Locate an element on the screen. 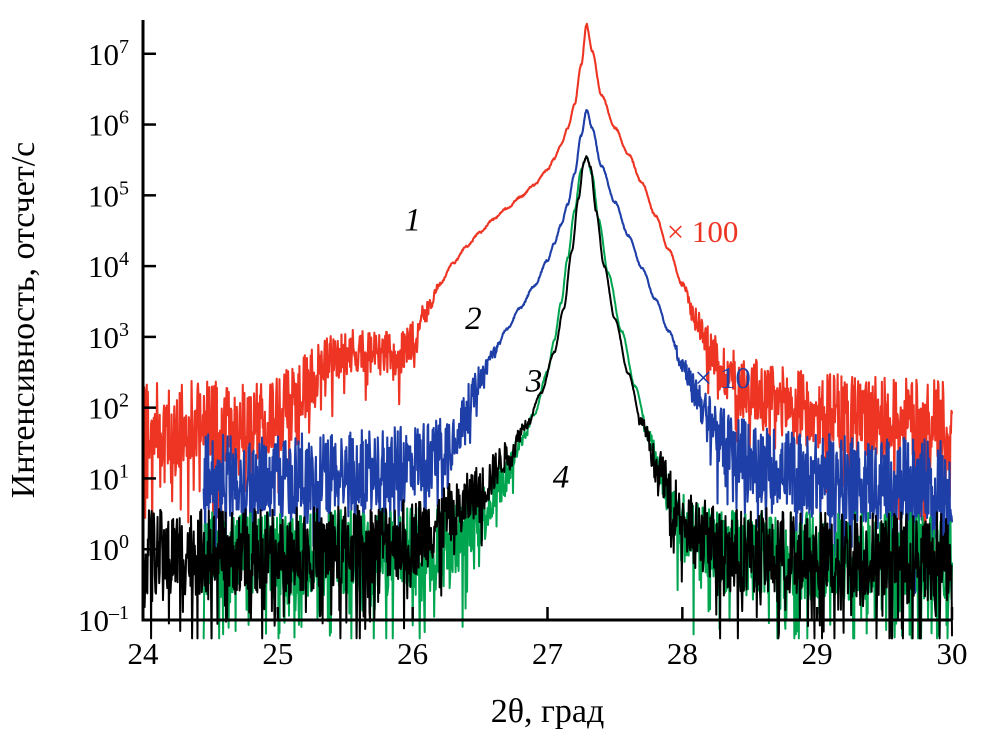 Image resolution: width=992 pixels, height=746 pixels. x-tick-label-28: 28 is located at coordinates (682, 653).